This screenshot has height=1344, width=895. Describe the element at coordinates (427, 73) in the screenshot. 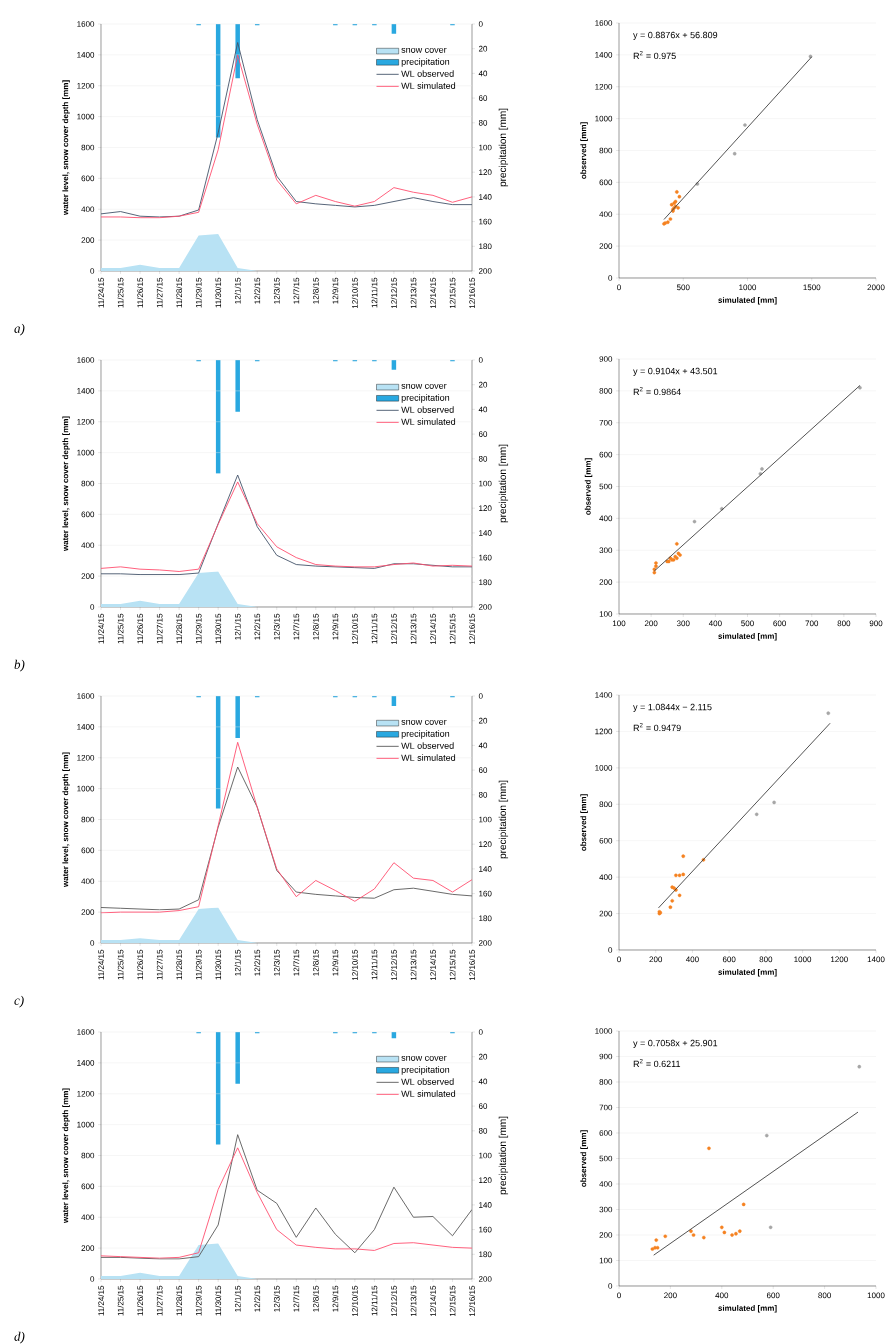

I see `legend-label: WL observed` at that location.